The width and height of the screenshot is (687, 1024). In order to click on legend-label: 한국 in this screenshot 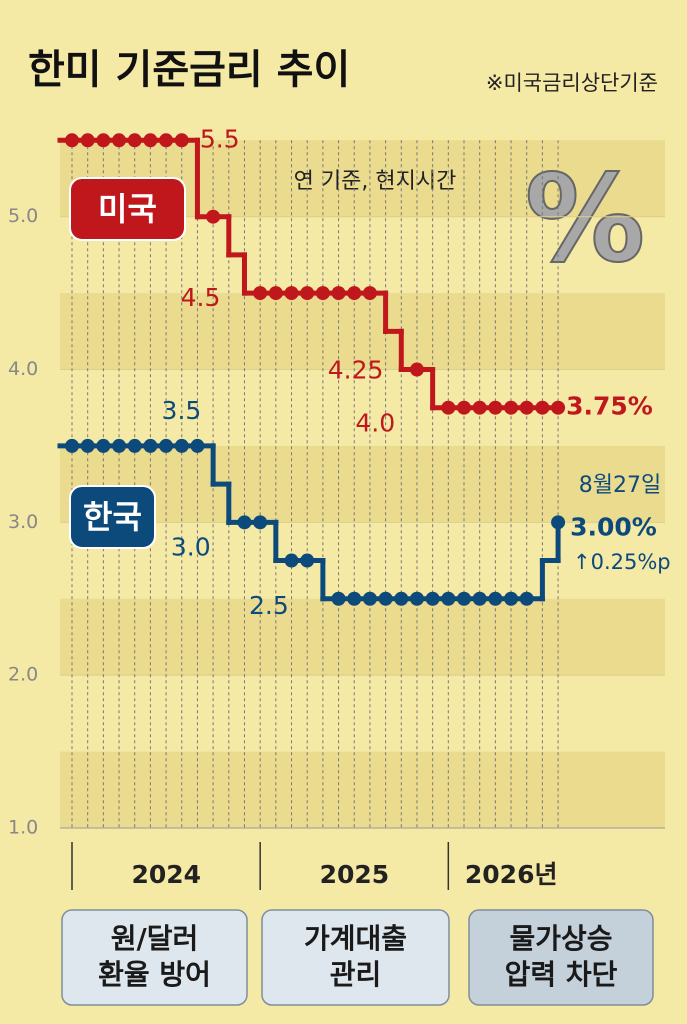, I will do `click(112, 517)`.